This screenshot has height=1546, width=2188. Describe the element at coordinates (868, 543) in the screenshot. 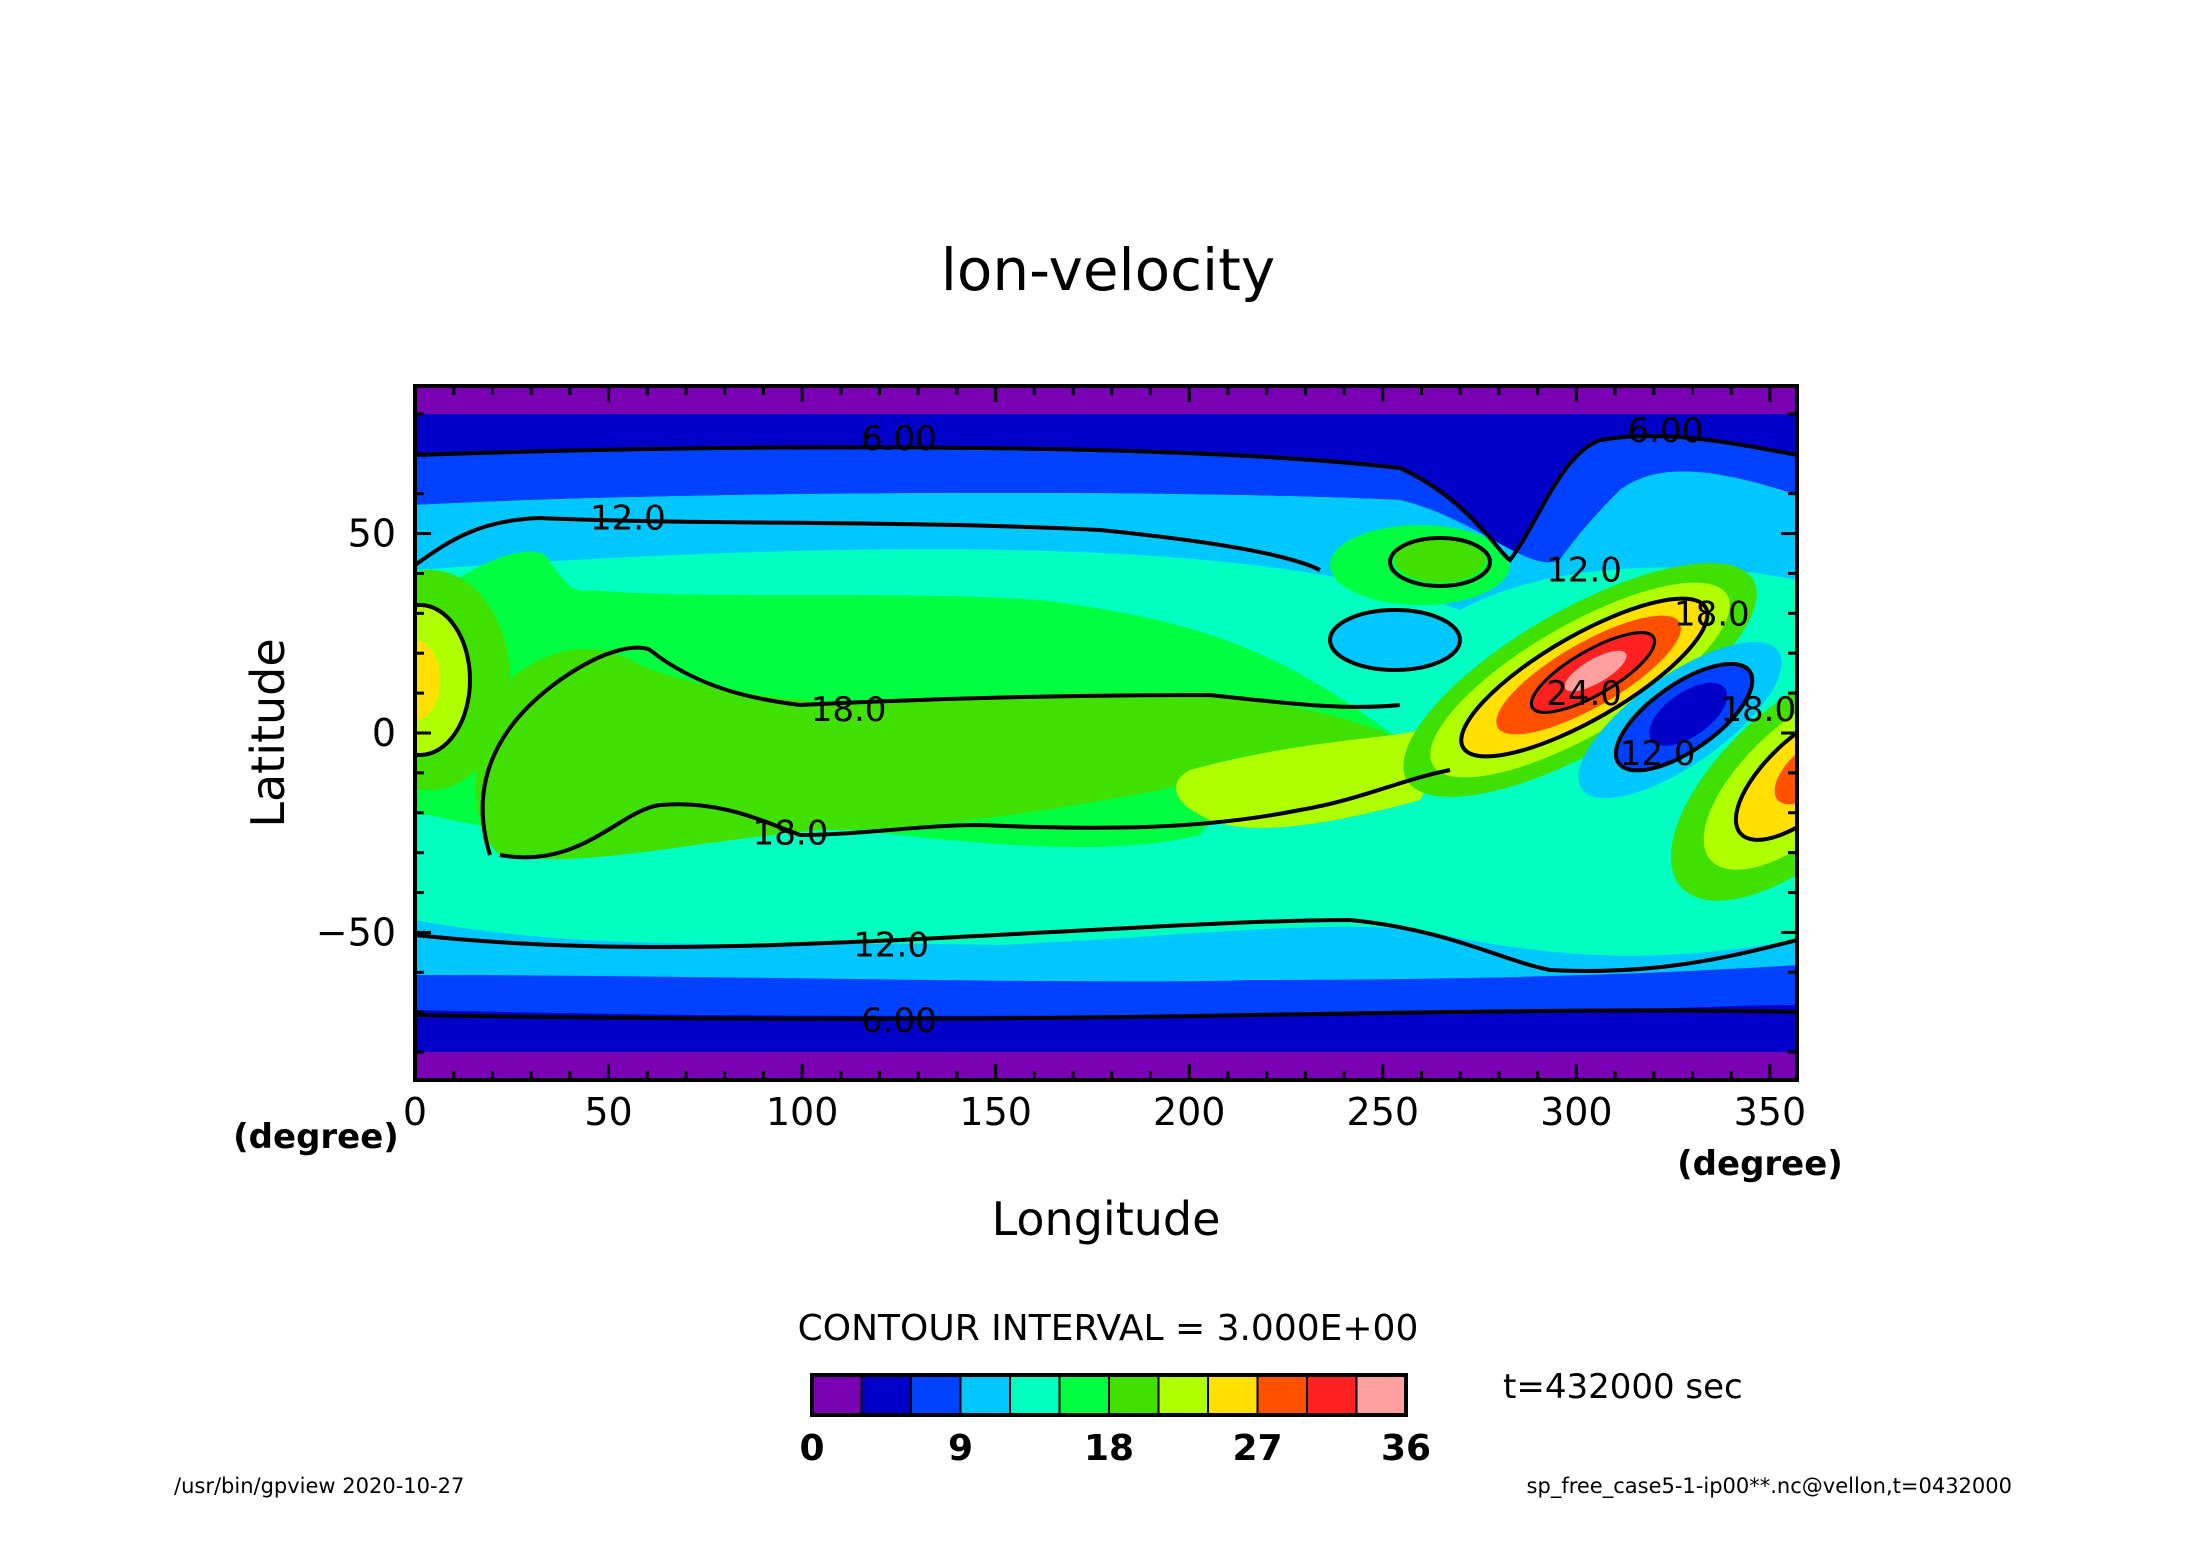

I see `contour-line-12-north` at that location.